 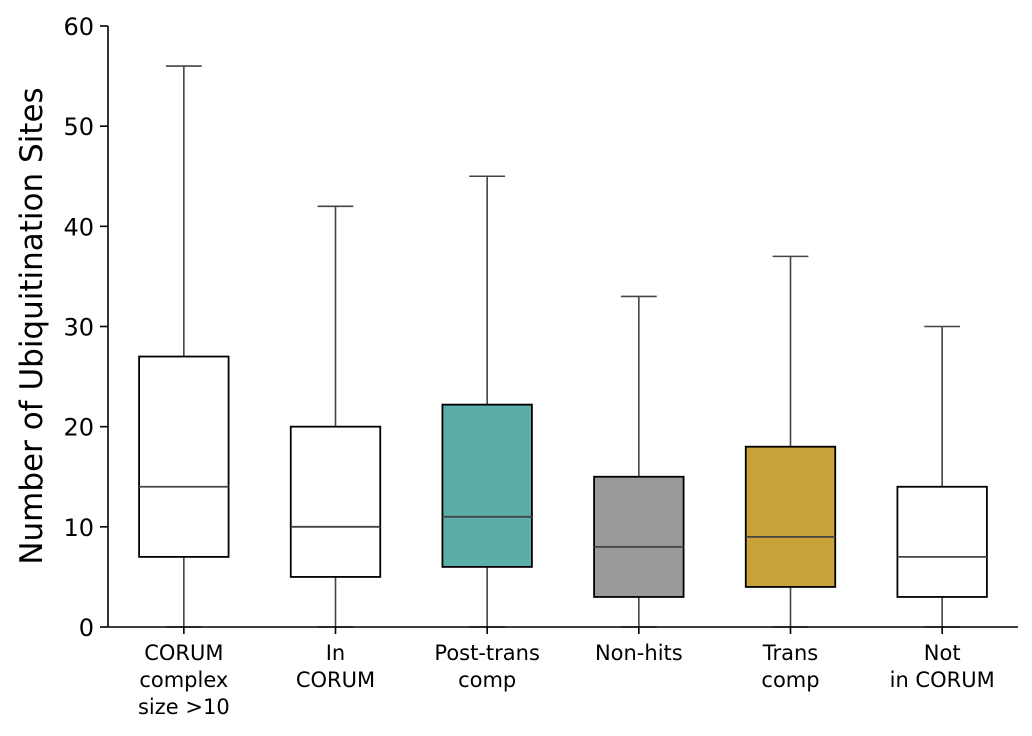 I want to click on x-tick-label: CORUM complex size >10, so click(x=184, y=680).